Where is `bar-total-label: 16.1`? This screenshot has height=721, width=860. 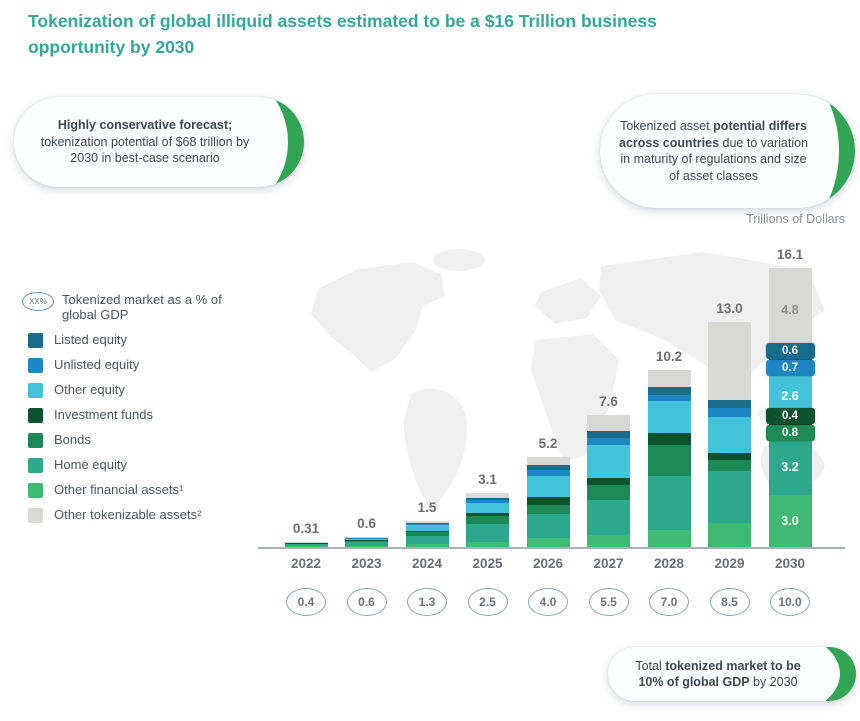 bar-total-label: 16.1 is located at coordinates (790, 254).